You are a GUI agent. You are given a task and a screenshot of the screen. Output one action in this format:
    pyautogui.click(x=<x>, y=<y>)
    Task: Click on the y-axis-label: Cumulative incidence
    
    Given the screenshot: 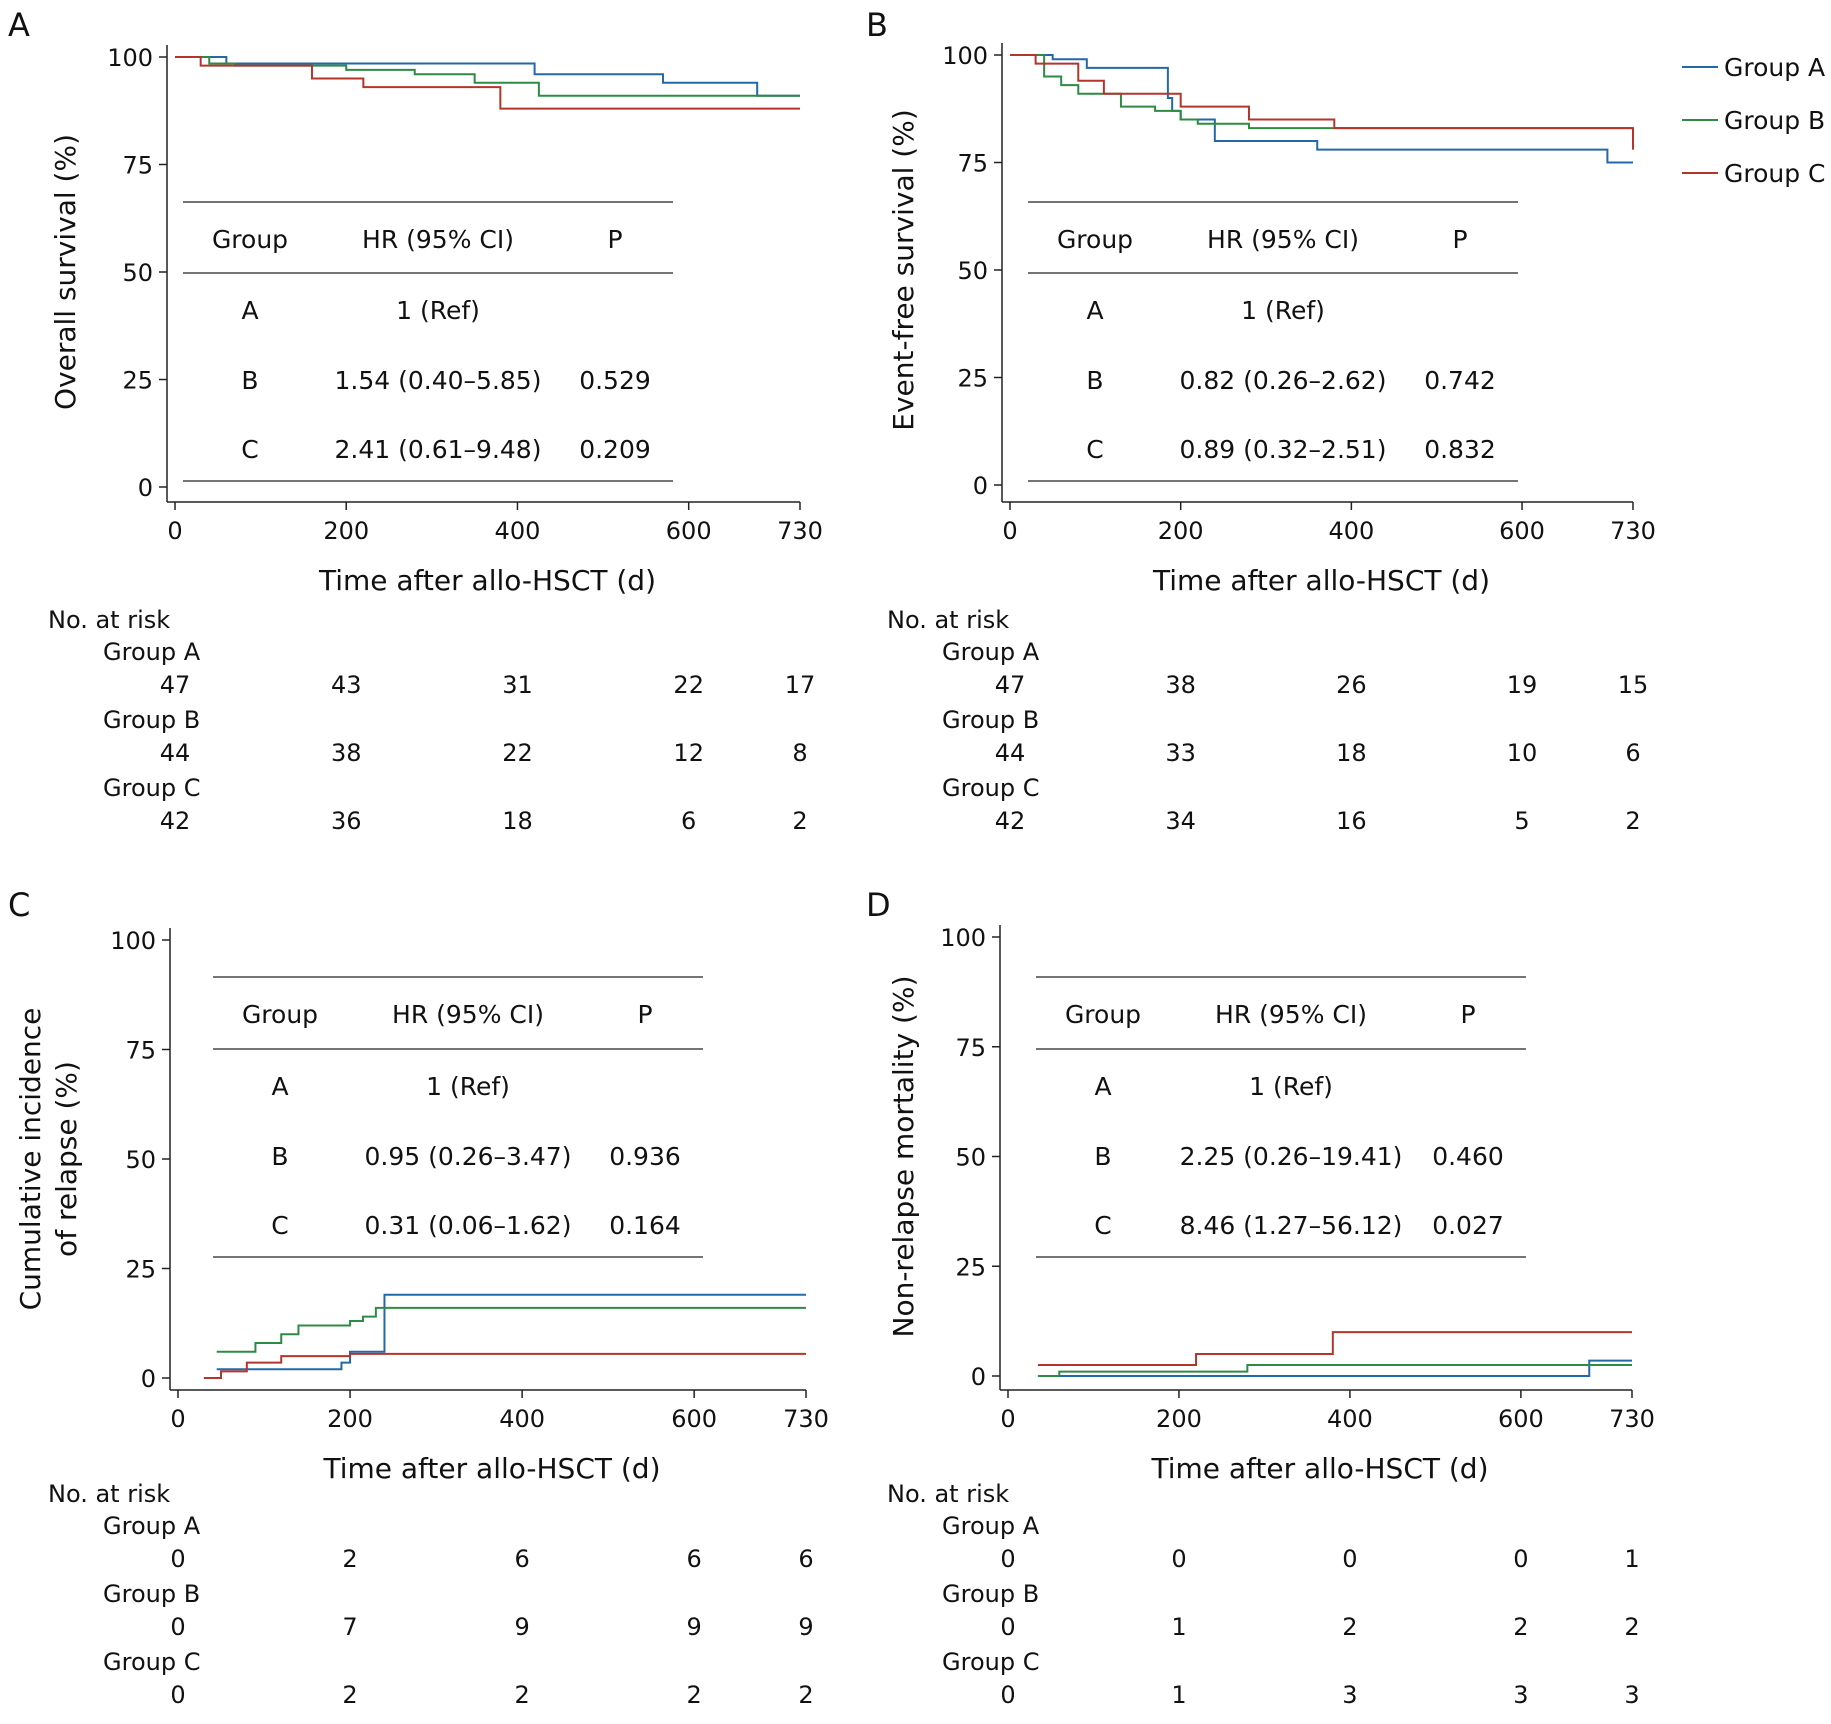 What is the action you would take?
    pyautogui.click(x=30, y=1159)
    